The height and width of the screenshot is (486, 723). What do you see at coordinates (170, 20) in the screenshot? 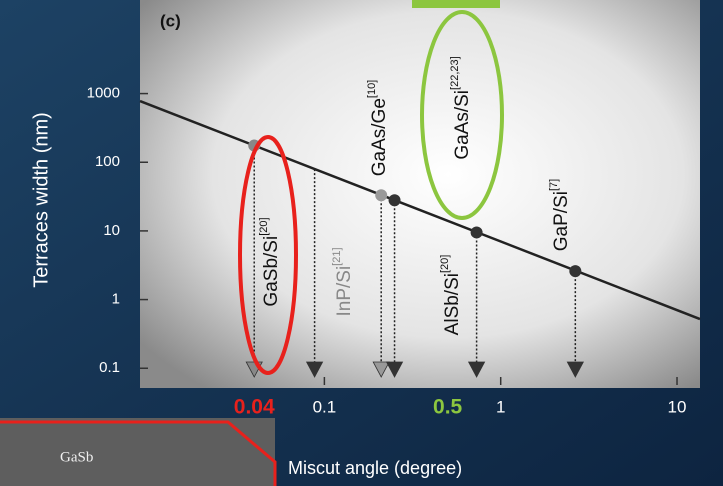
I see `panel-label: (c)` at bounding box center [170, 20].